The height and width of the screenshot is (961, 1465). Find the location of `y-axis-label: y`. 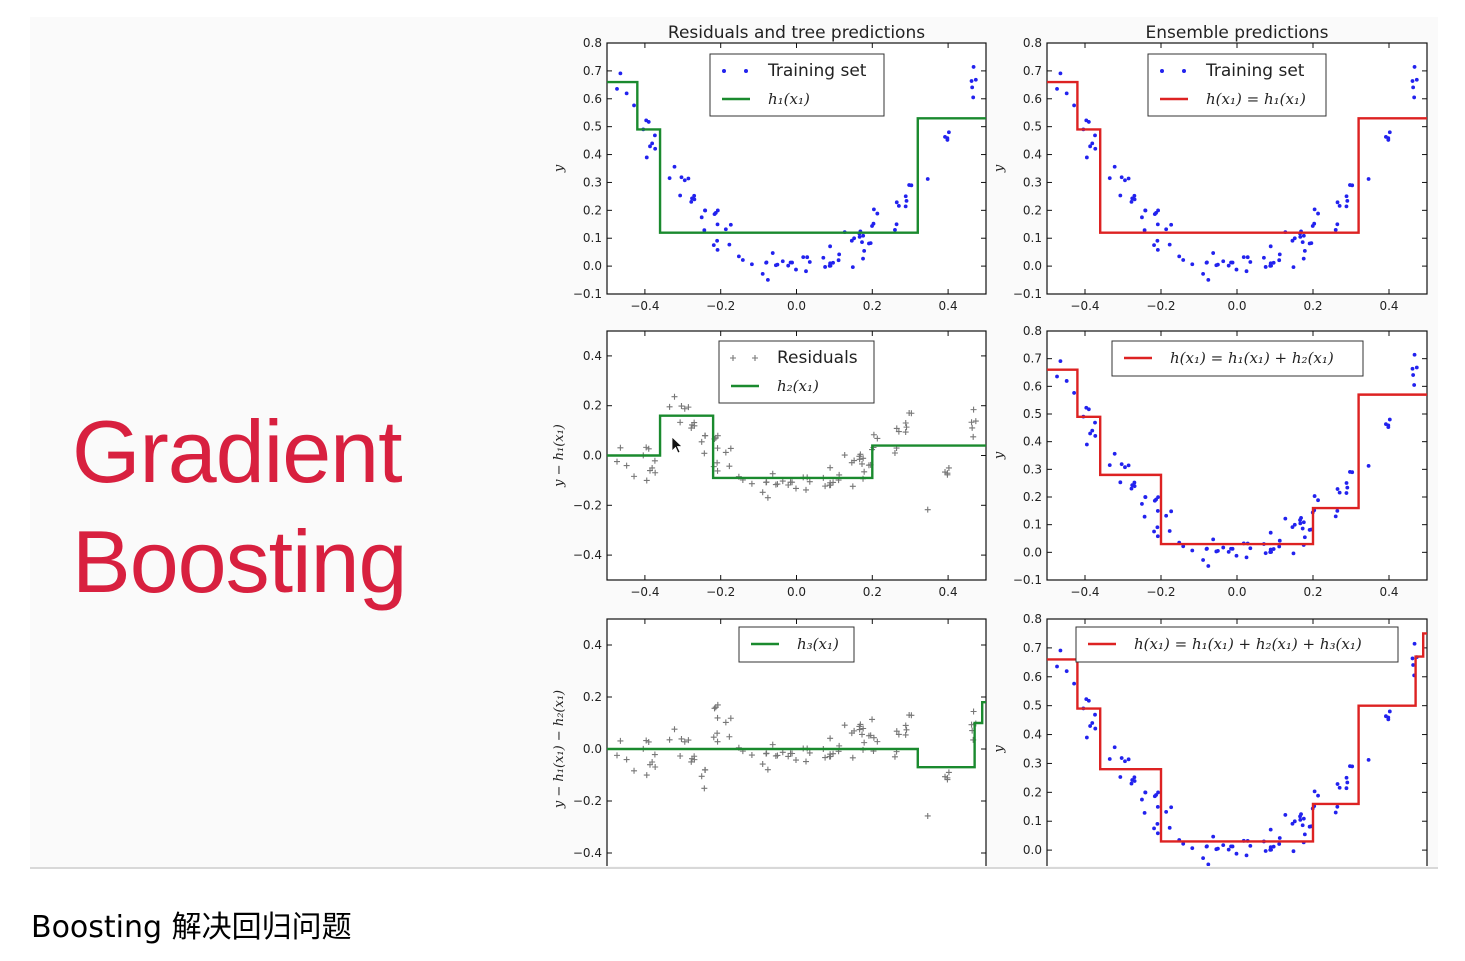

y-axis-label: y is located at coordinates (999, 455).